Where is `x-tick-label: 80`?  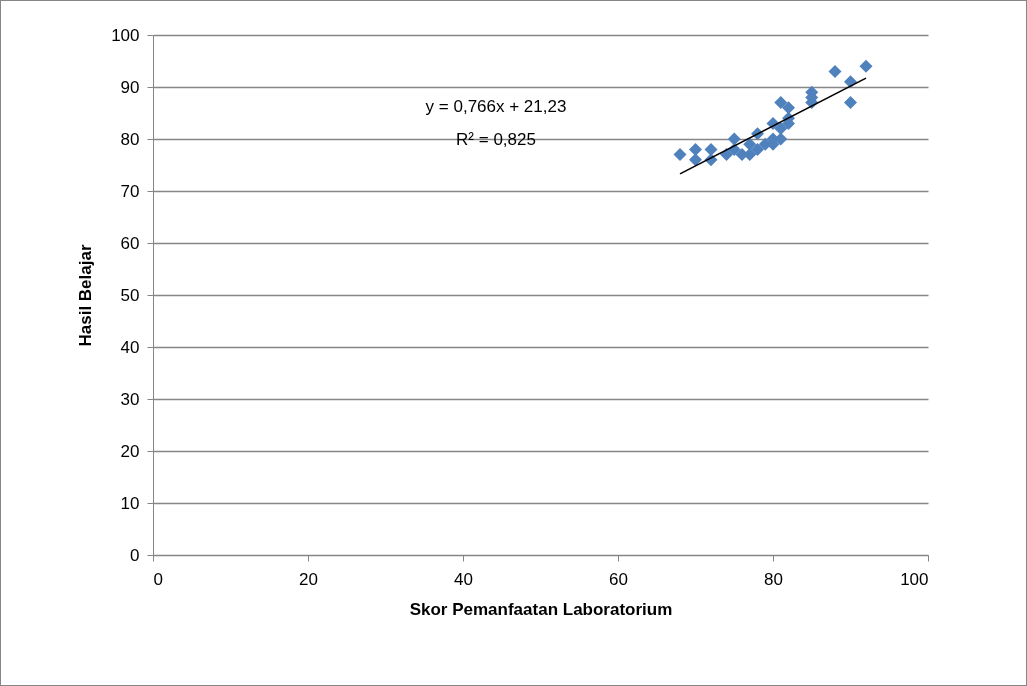 x-tick-label: 80 is located at coordinates (773, 579).